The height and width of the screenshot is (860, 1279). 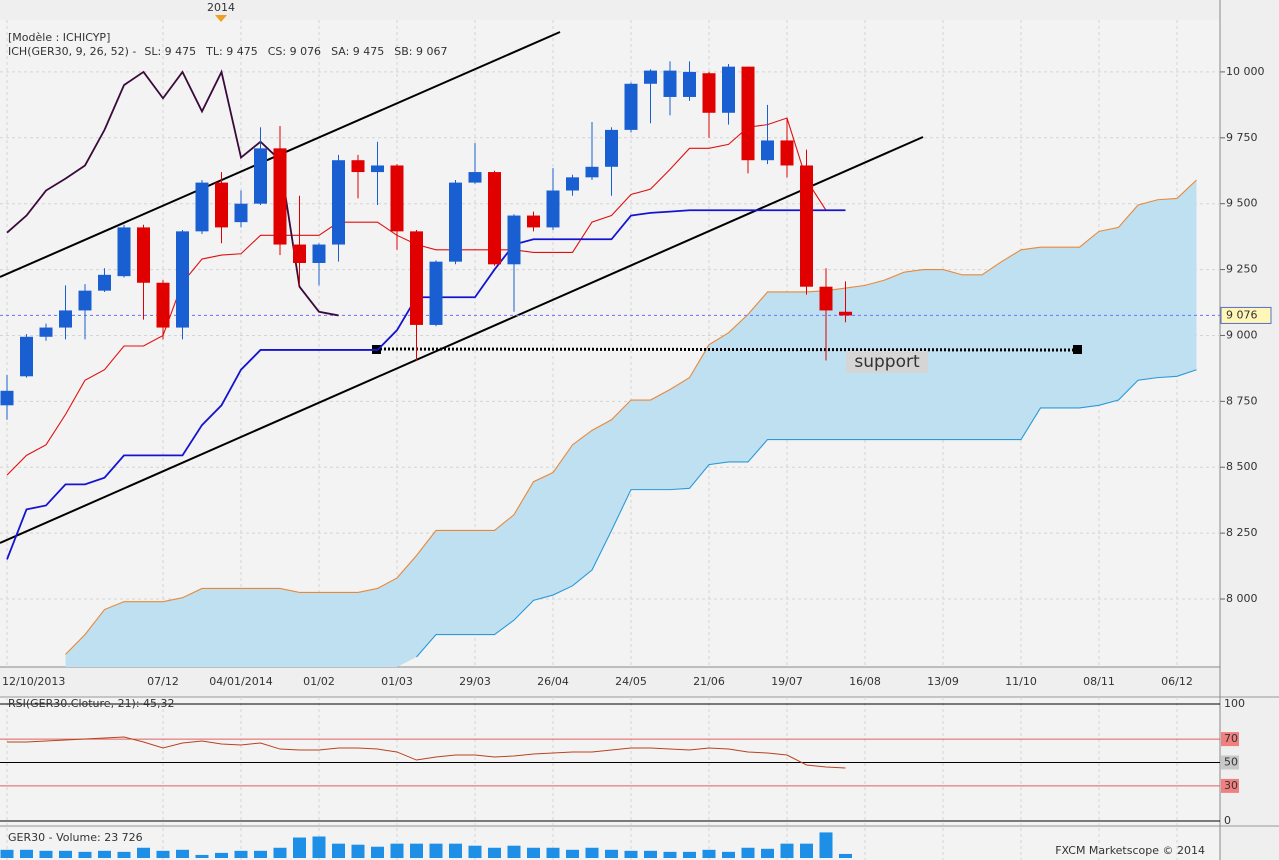 What do you see at coordinates (231, 51) in the screenshot?
I see `legend-entry: TL: 9 475` at bounding box center [231, 51].